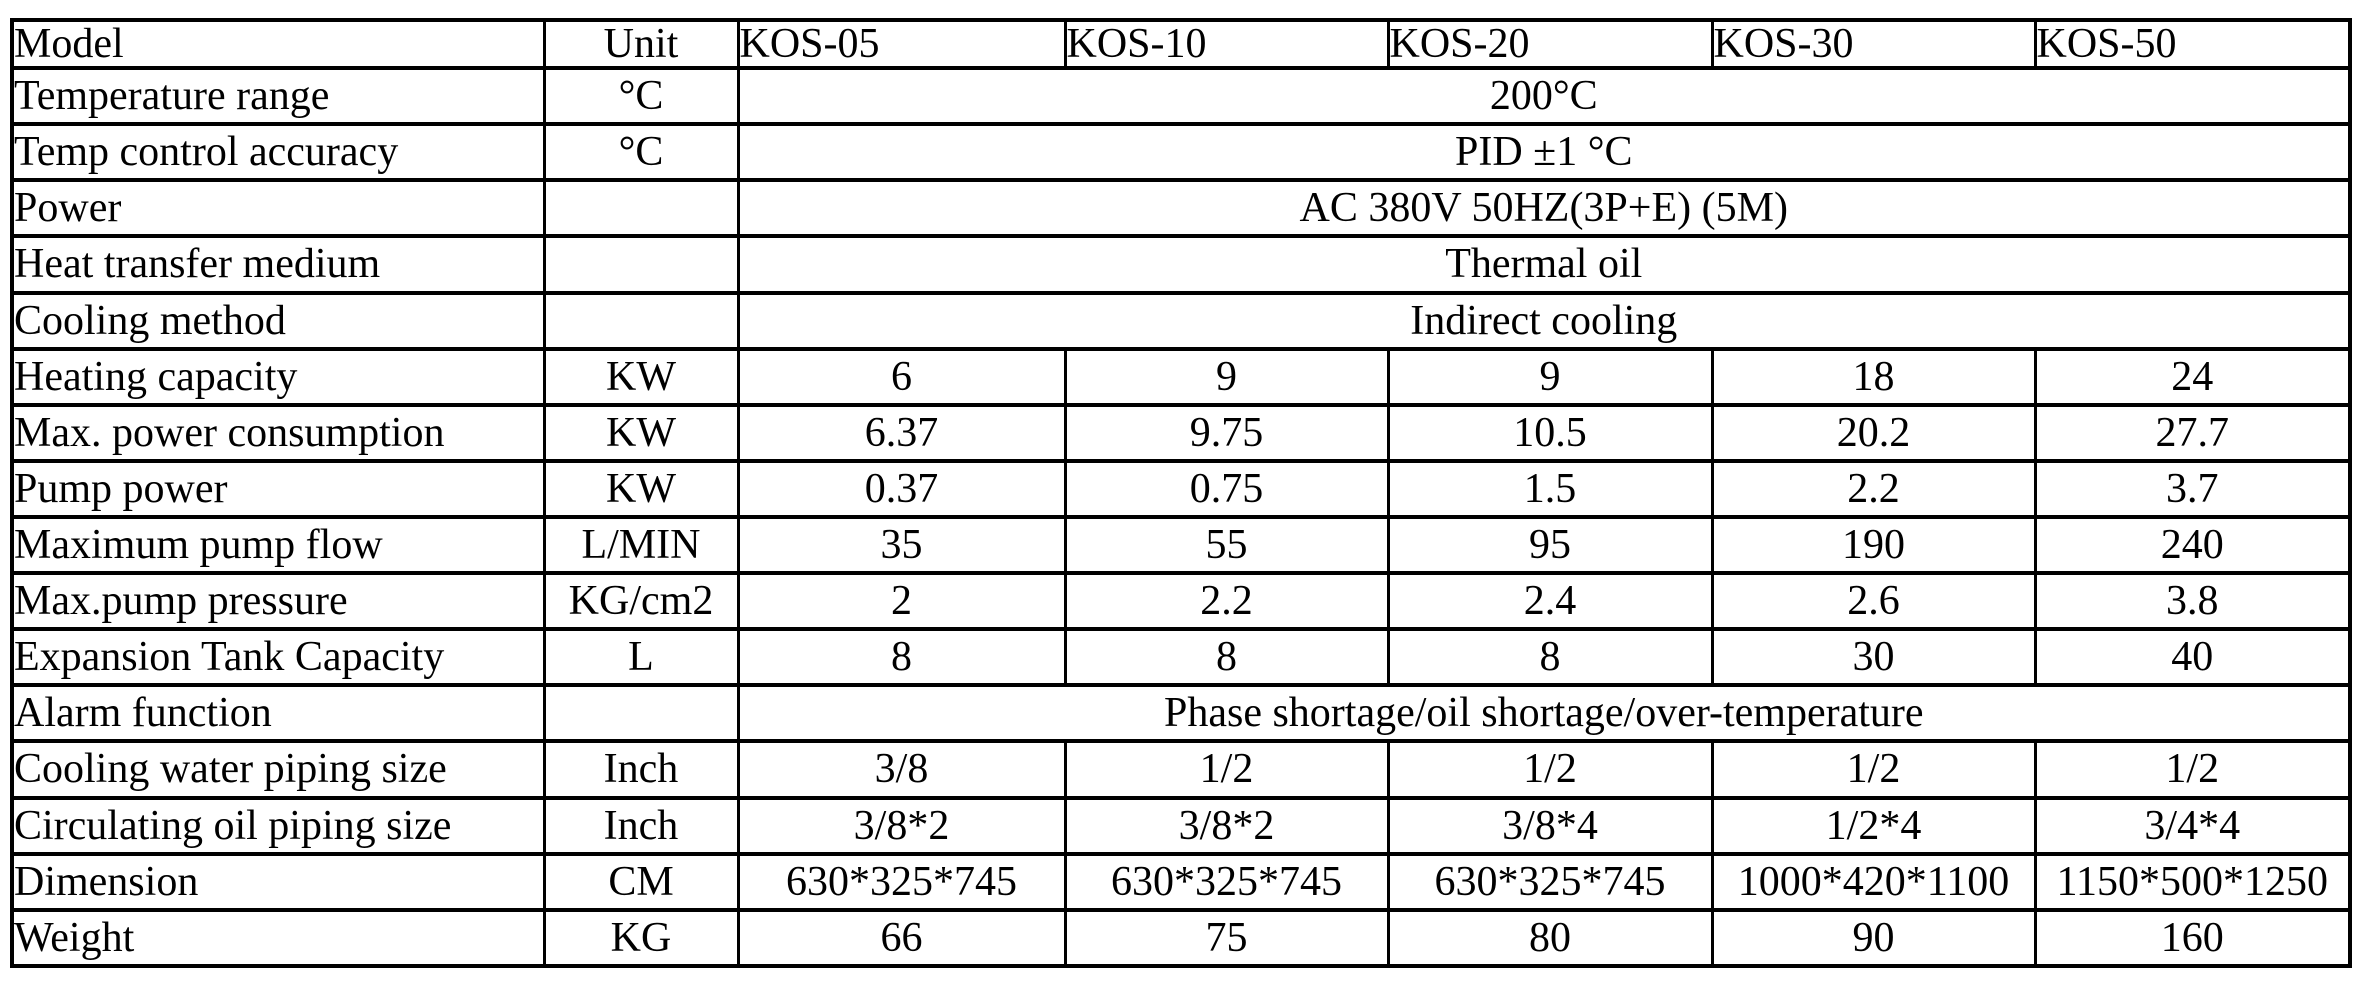 The width and height of the screenshot is (2362, 984). Describe the element at coordinates (1550, 44) in the screenshot. I see `header-model-kos-20: KOS-20` at that location.